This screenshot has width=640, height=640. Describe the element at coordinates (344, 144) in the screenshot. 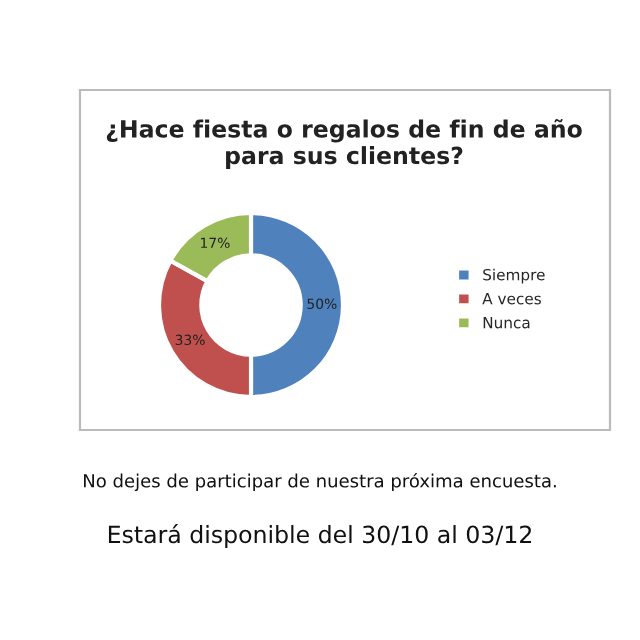

I see `chart-title: ¿Hace fiesta o regalos de fin de año para sus clientes?` at that location.